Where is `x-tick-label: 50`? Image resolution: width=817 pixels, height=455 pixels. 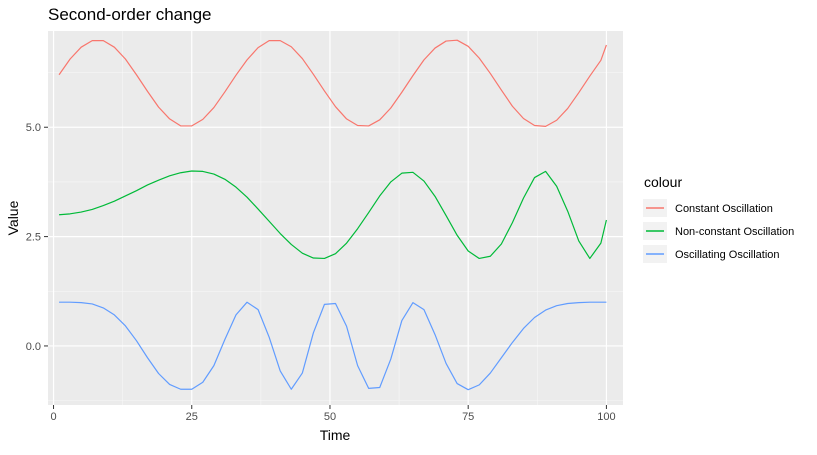
x-tick-label: 50 is located at coordinates (330, 417).